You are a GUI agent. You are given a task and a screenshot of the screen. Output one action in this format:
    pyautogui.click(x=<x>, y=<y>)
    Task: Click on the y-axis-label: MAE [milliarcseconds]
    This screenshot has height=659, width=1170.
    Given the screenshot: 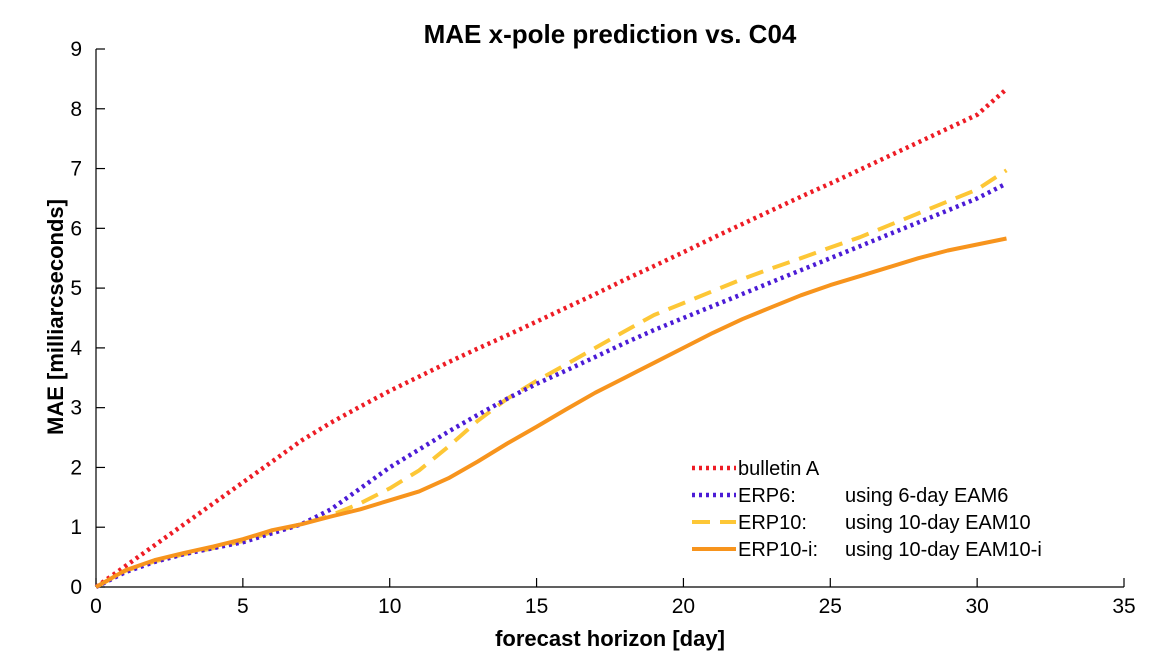 What is the action you would take?
    pyautogui.click(x=55, y=317)
    